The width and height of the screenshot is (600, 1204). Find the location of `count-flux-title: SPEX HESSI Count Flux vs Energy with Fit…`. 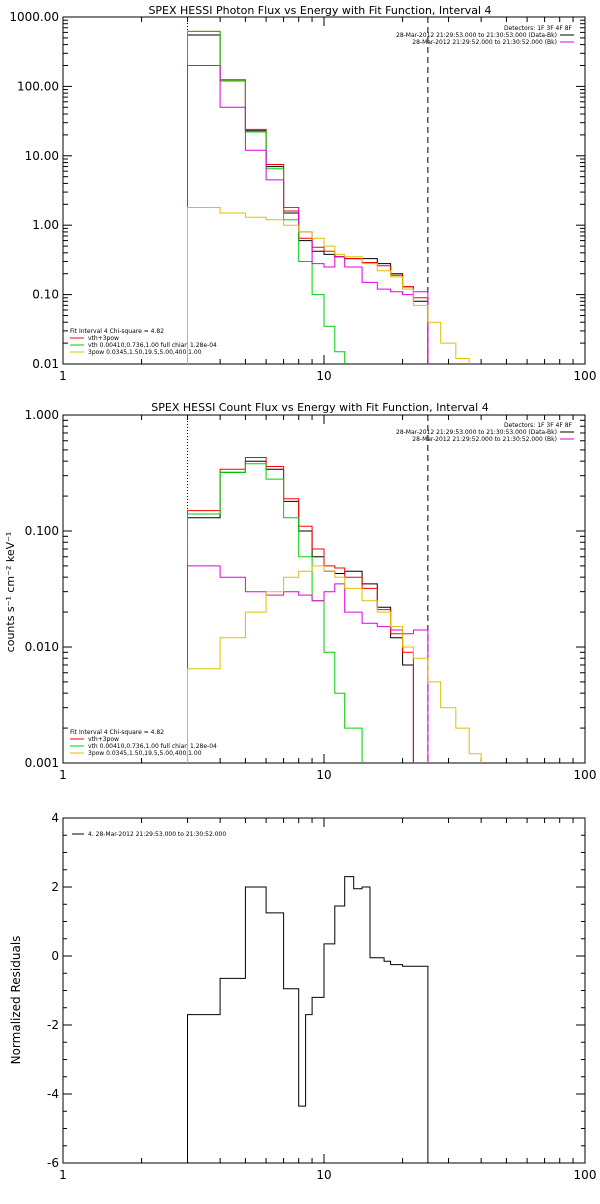

count-flux-title: SPEX HESSI Count Flux vs Energy with Fit… is located at coordinates (319, 407).